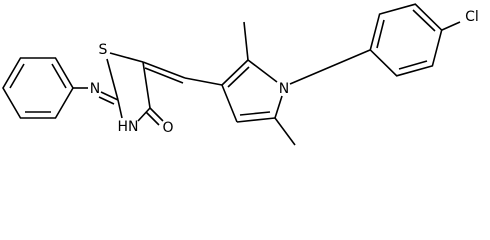 The image size is (490, 240). What do you see at coordinates (128, 127) in the screenshot?
I see `atom-label: HN` at bounding box center [128, 127].